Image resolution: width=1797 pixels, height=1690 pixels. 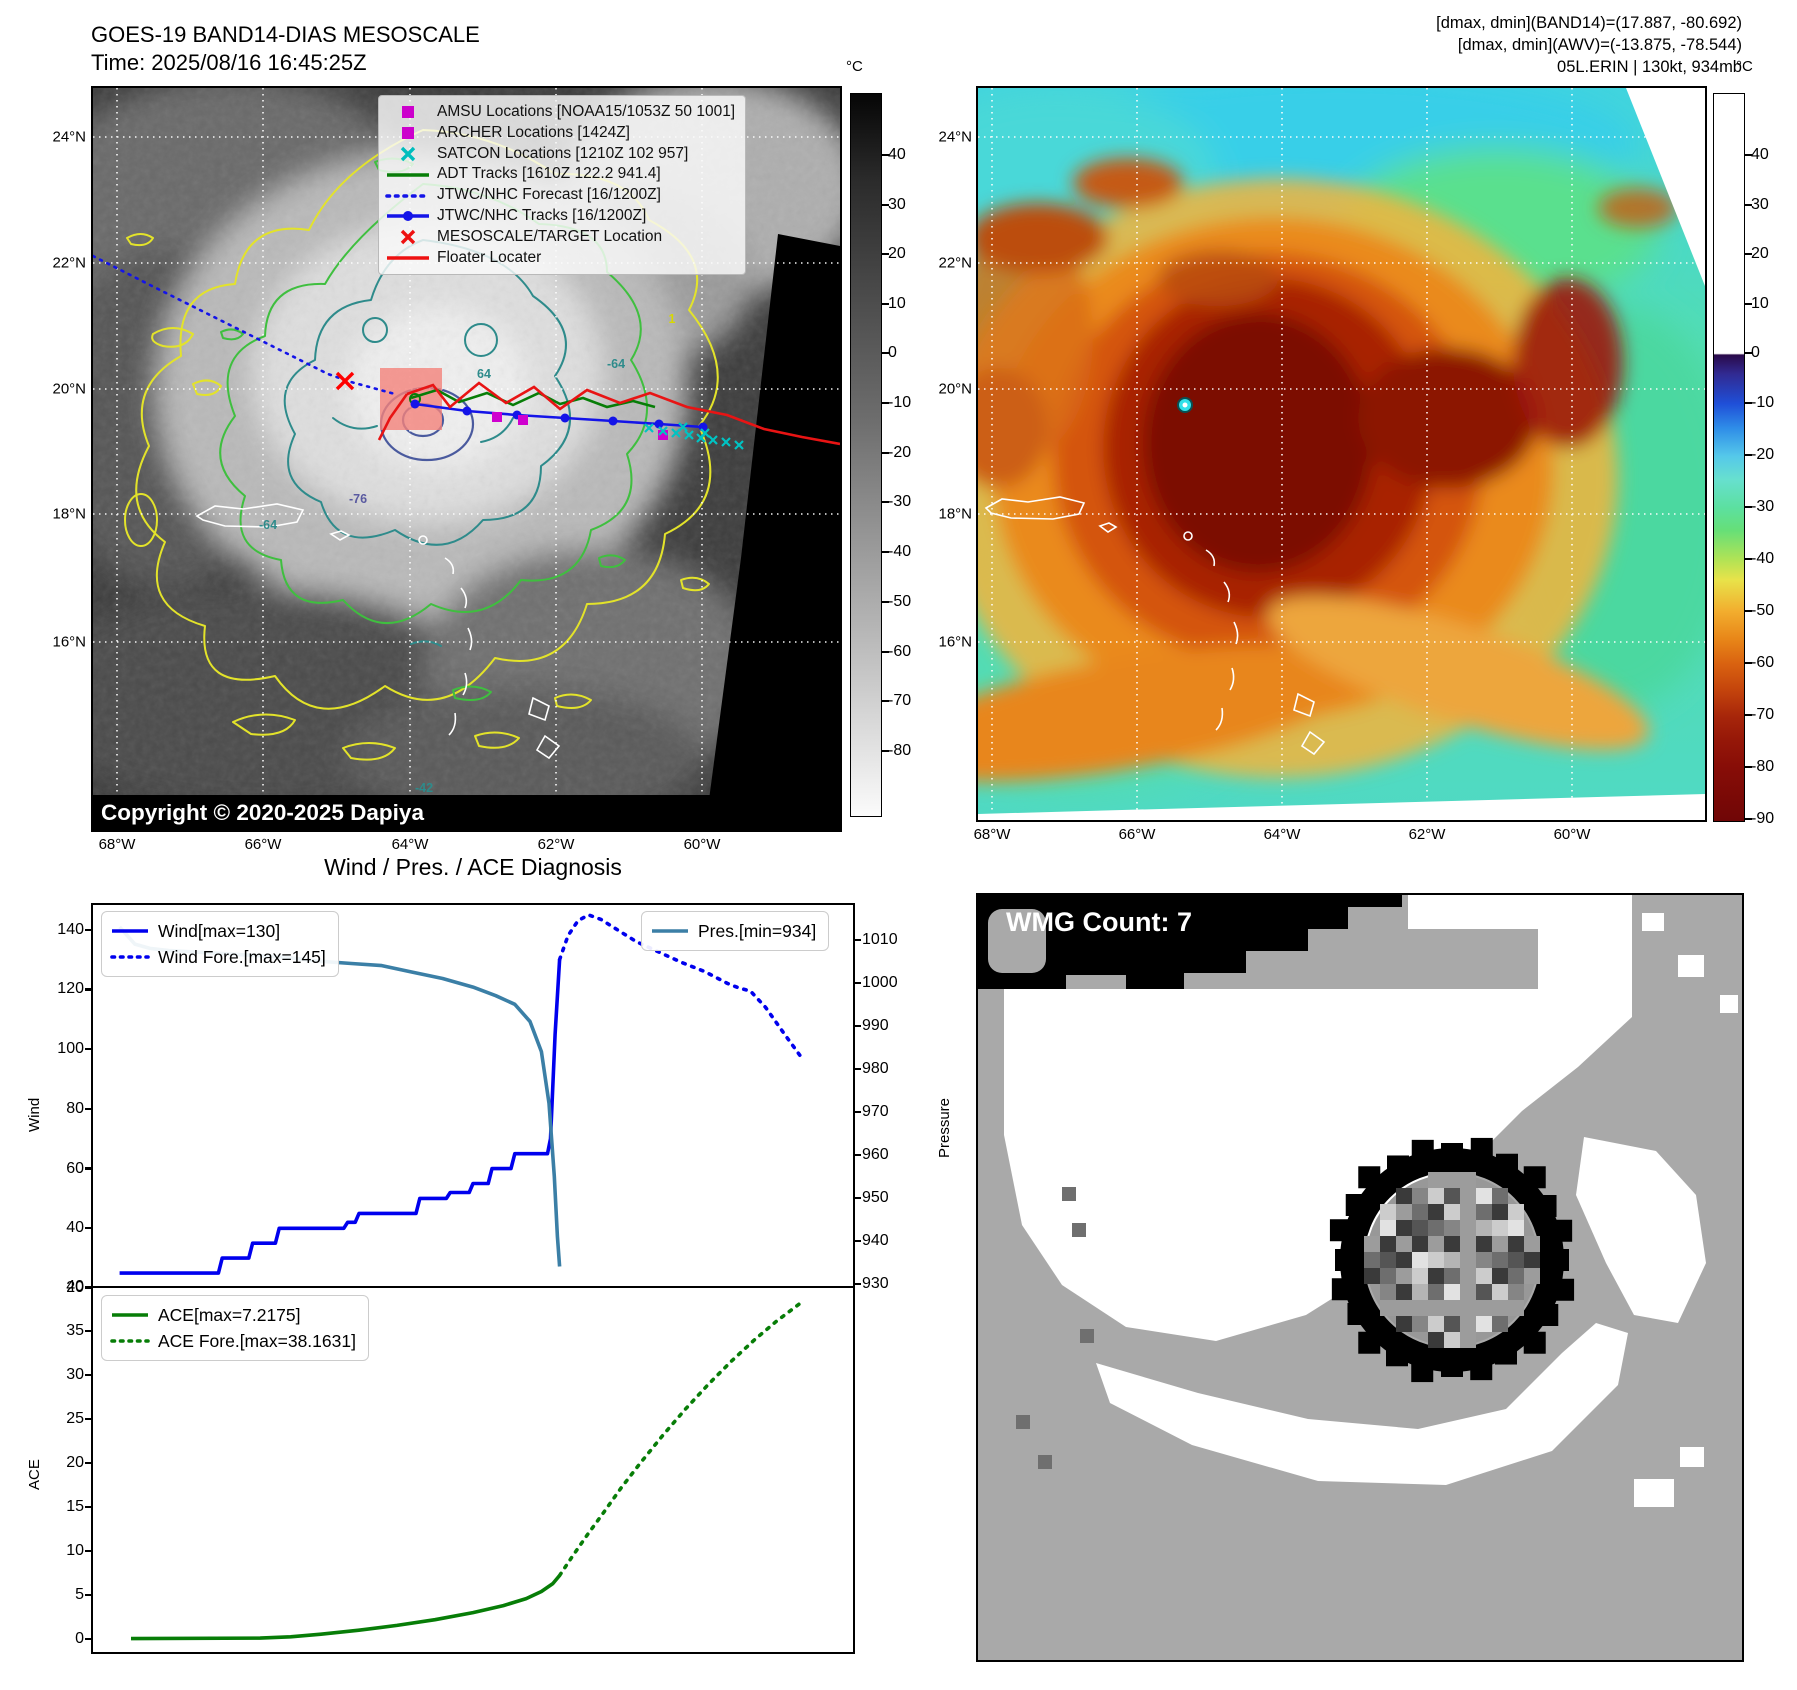 What do you see at coordinates (75, 1108) in the screenshot?
I see `tick-label: 80` at bounding box center [75, 1108].